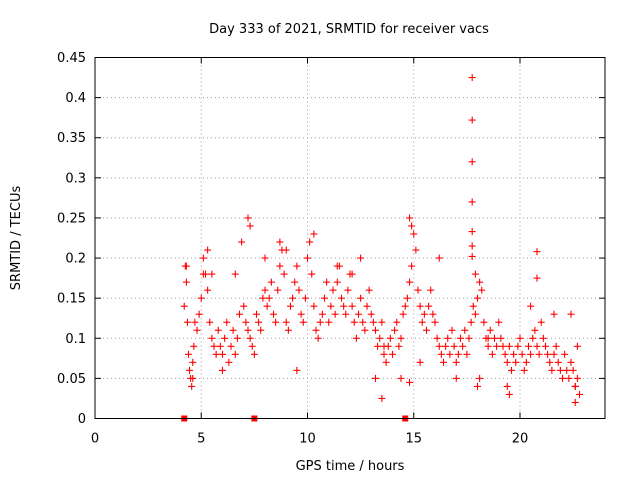  Describe the element at coordinates (307, 439) in the screenshot. I see `x-tick-label: 10` at that location.